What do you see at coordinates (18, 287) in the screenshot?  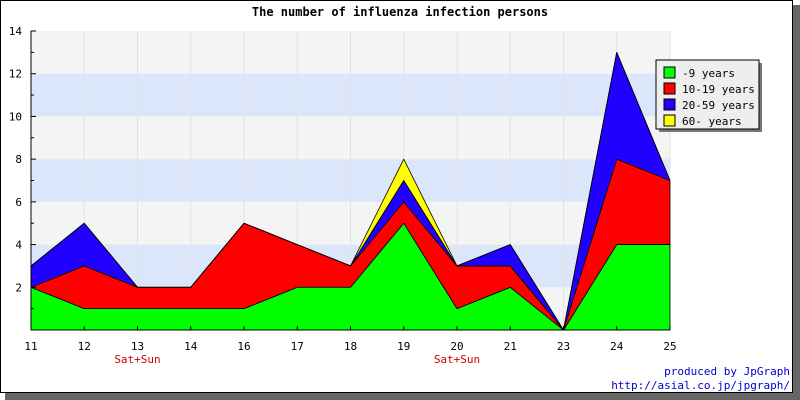 I see `y-tick-label: 2` at bounding box center [18, 287].